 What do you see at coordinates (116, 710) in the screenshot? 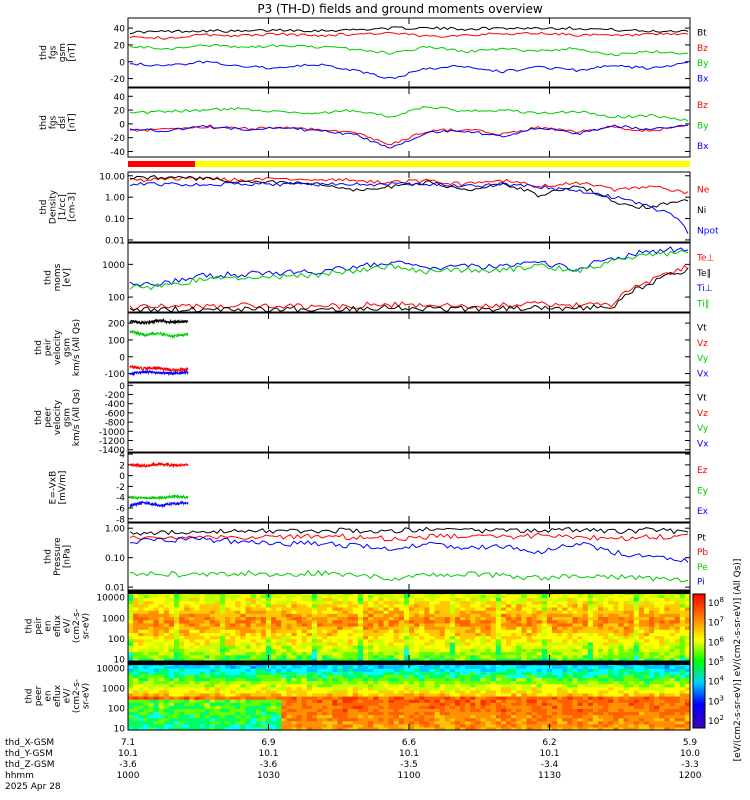
I see `ytick-label: 100` at bounding box center [116, 710].